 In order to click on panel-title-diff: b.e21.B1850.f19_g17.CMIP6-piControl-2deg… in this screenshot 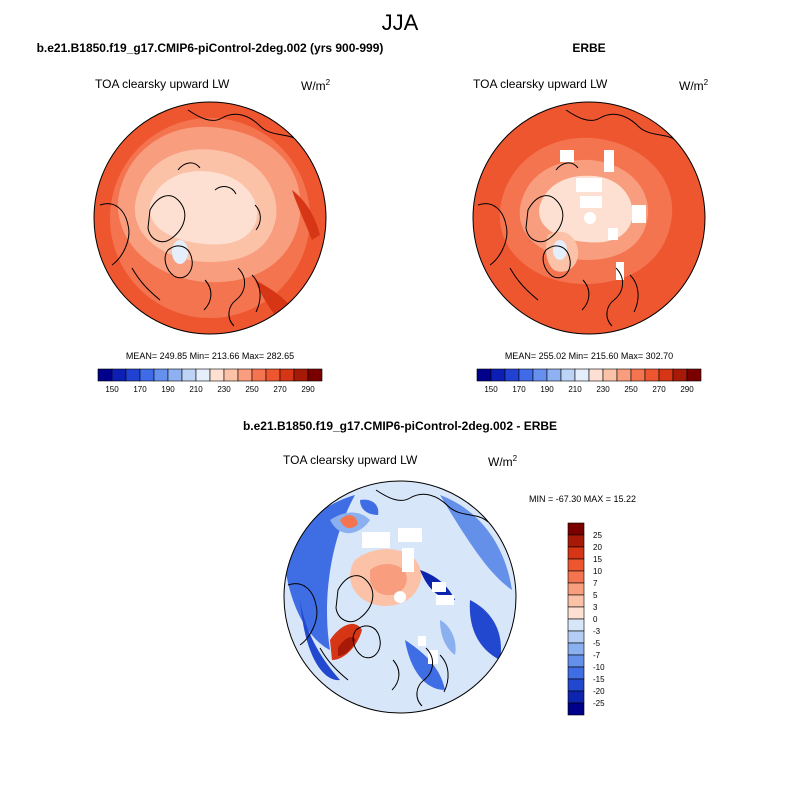, I will do `click(400, 426)`.